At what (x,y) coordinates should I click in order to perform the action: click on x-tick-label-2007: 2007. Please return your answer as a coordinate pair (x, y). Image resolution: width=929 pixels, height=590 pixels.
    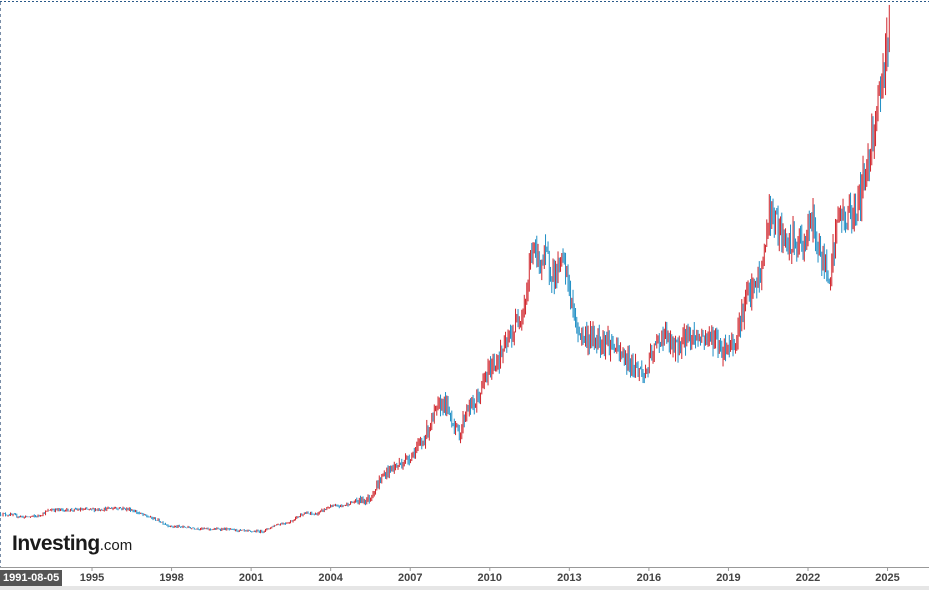
    Looking at the image, I should click on (410, 578).